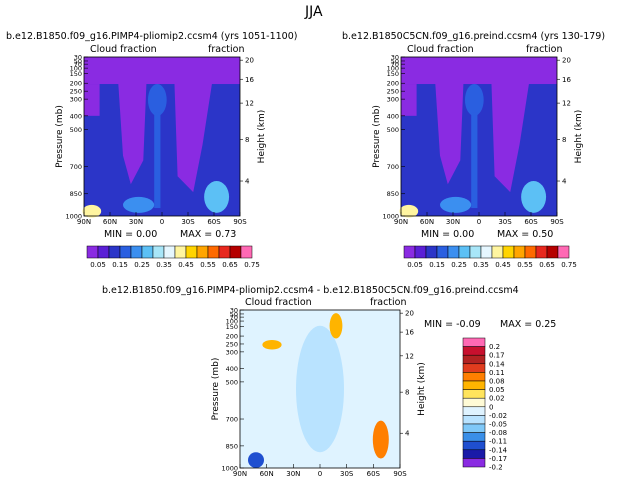  What do you see at coordinates (76, 116) in the screenshot?
I see `panel1-y-tick-label: 400` at bounding box center [76, 116].